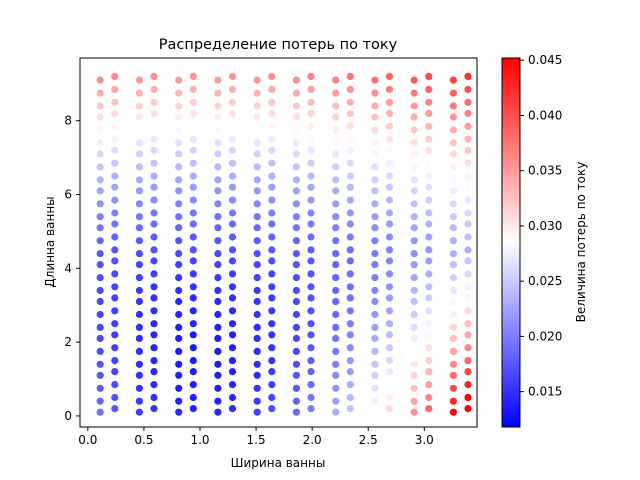 This screenshot has width=640, height=480. What do you see at coordinates (68, 342) in the screenshot?
I see `y-tick-label: 2` at bounding box center [68, 342].